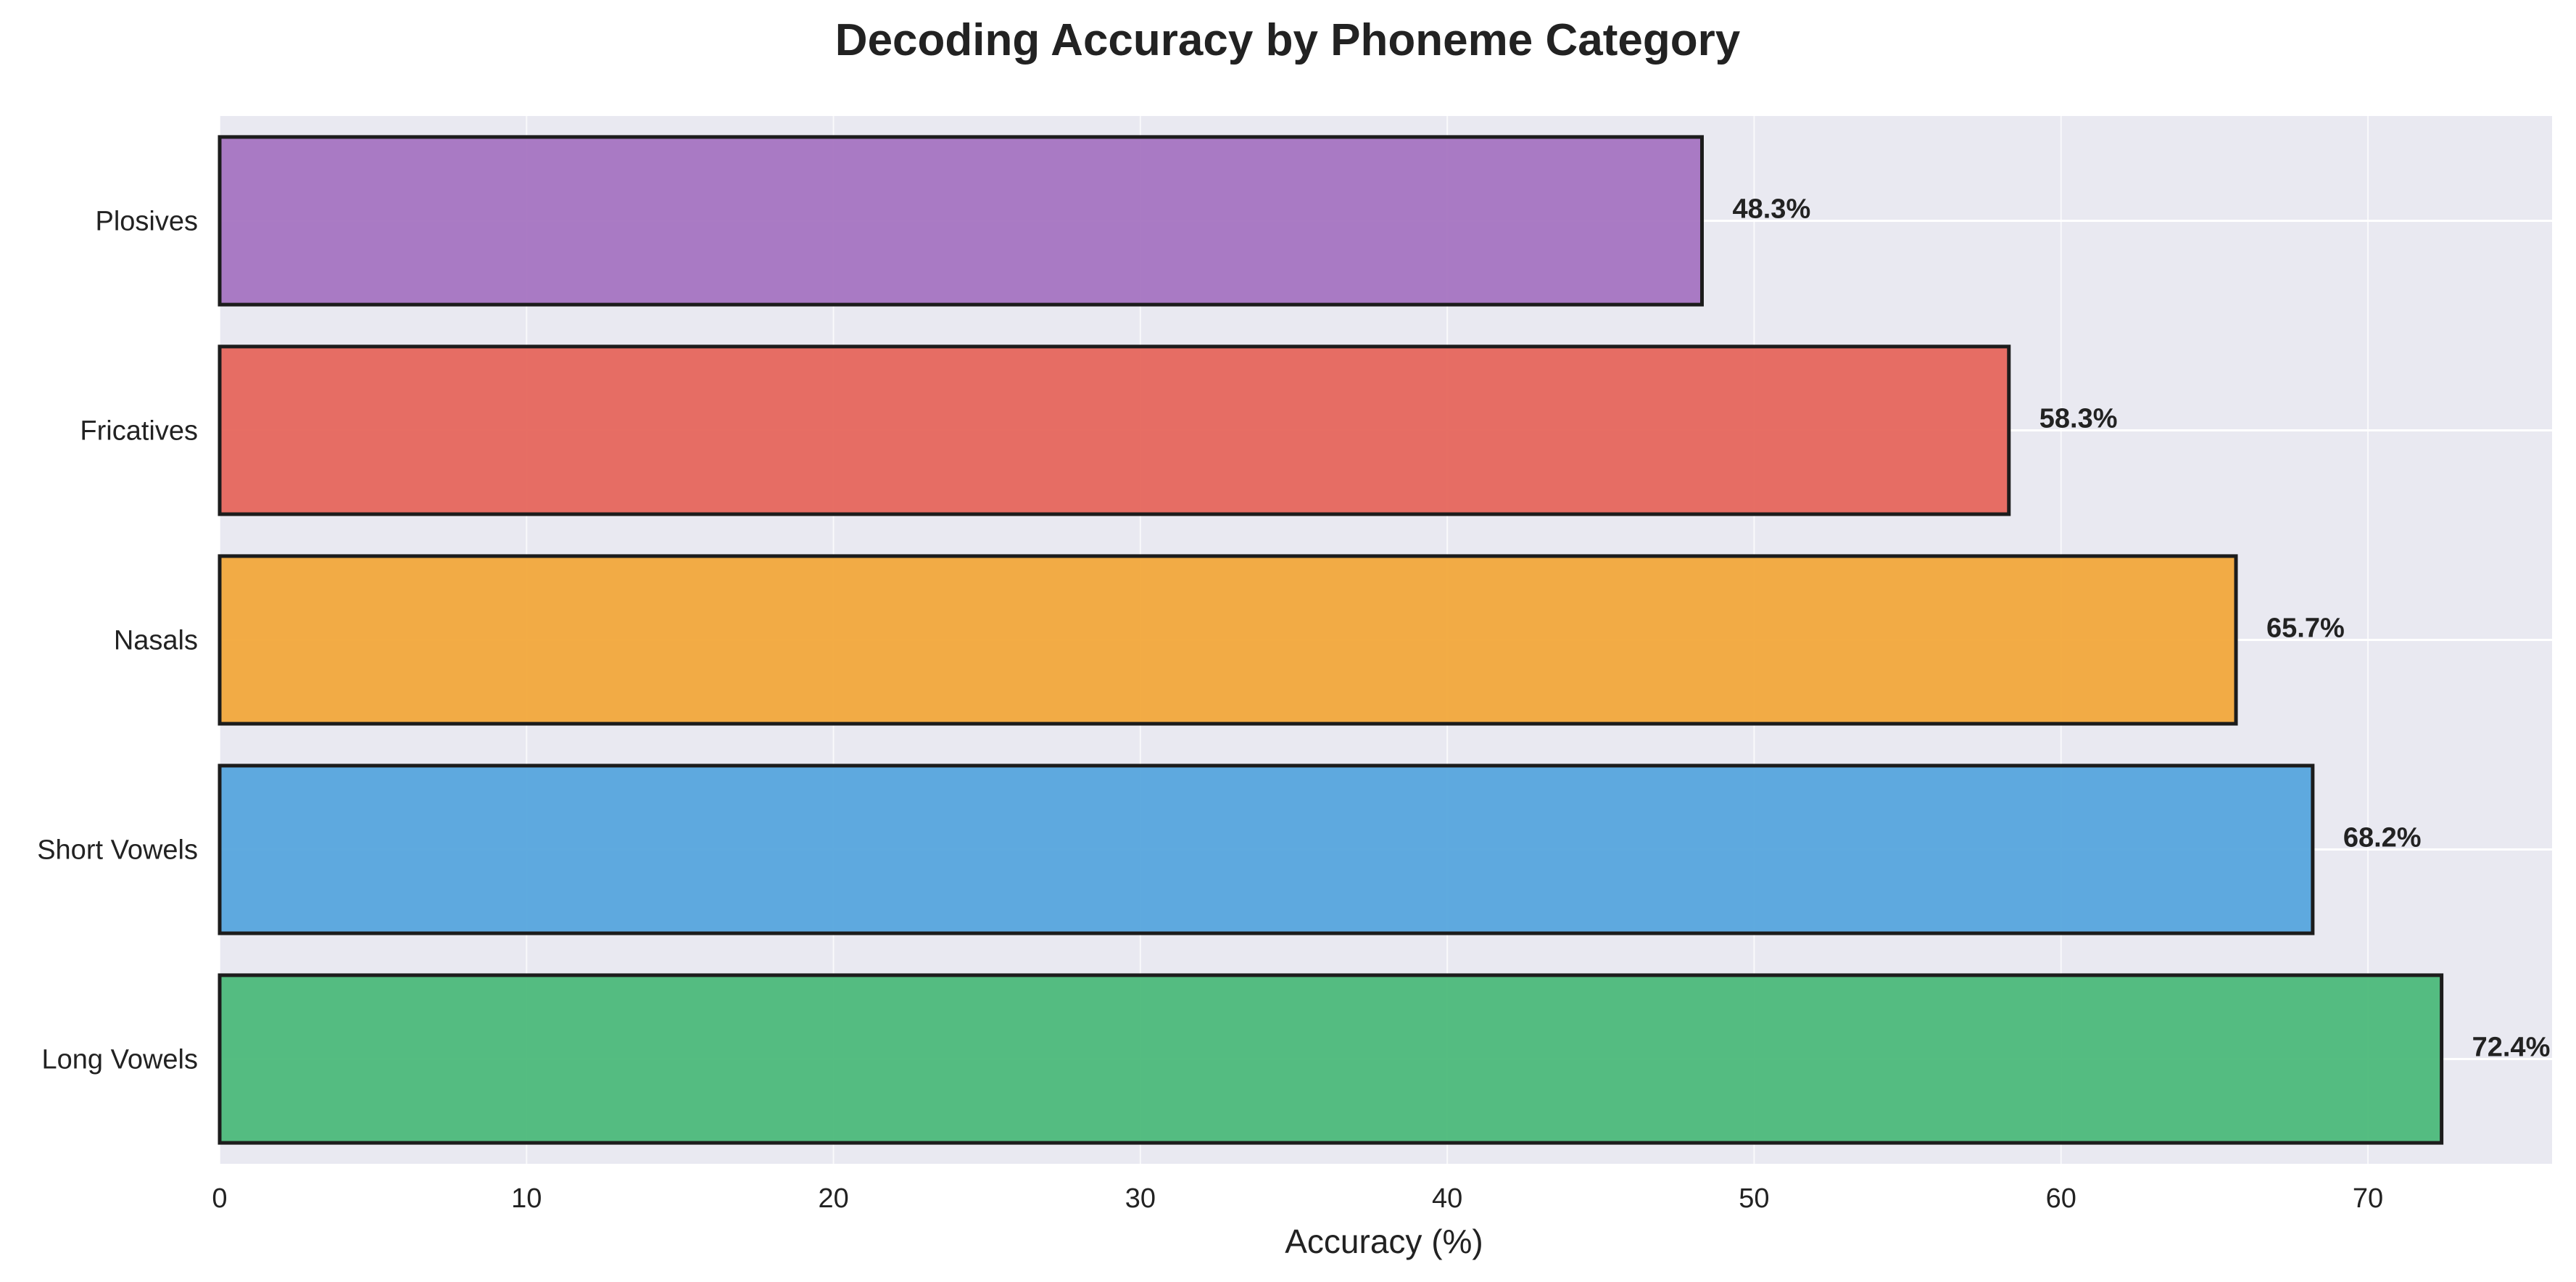  What do you see at coordinates (1331, 1059) in the screenshot?
I see `bar-long-vowels` at bounding box center [1331, 1059].